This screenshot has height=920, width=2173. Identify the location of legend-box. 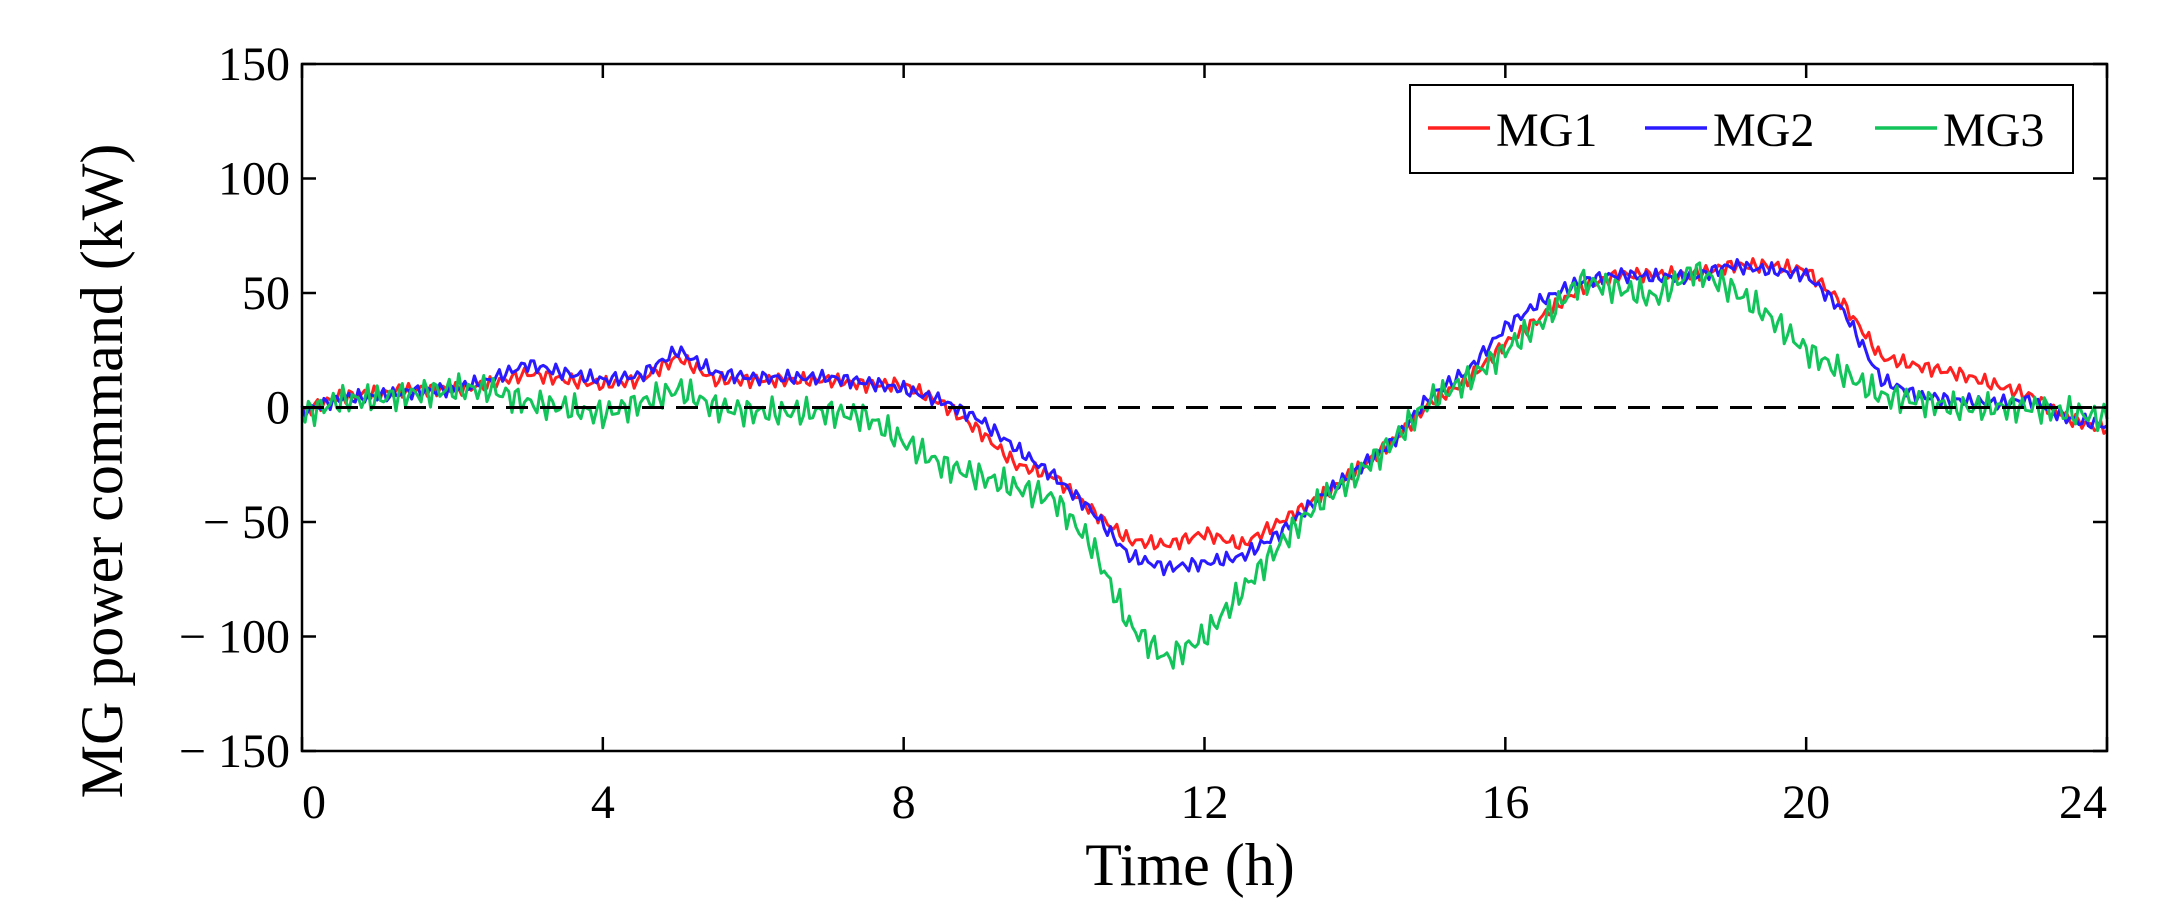
(1741, 129).